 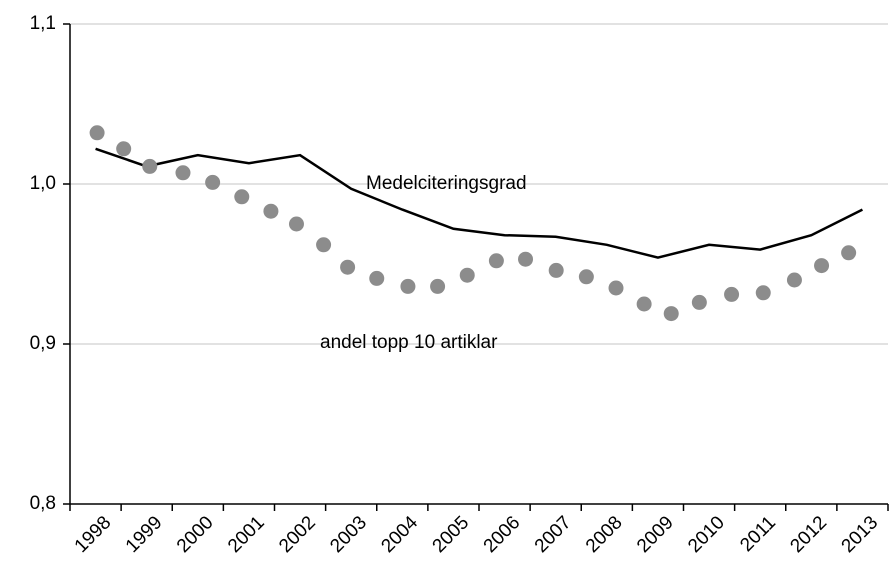 What do you see at coordinates (43, 183) in the screenshot?
I see `y-tick-label: 1,0` at bounding box center [43, 183].